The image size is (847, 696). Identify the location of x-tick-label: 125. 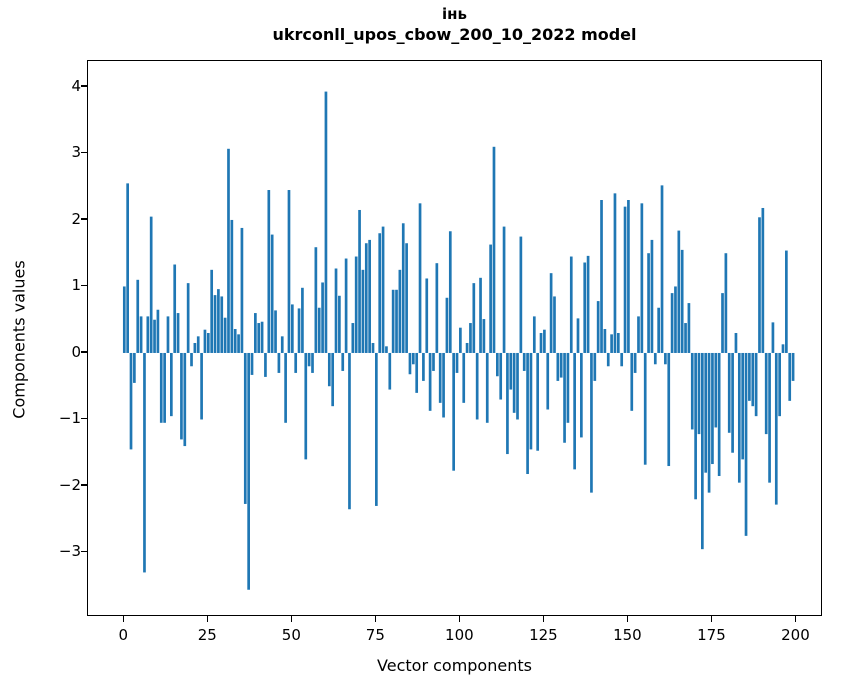
(543, 635).